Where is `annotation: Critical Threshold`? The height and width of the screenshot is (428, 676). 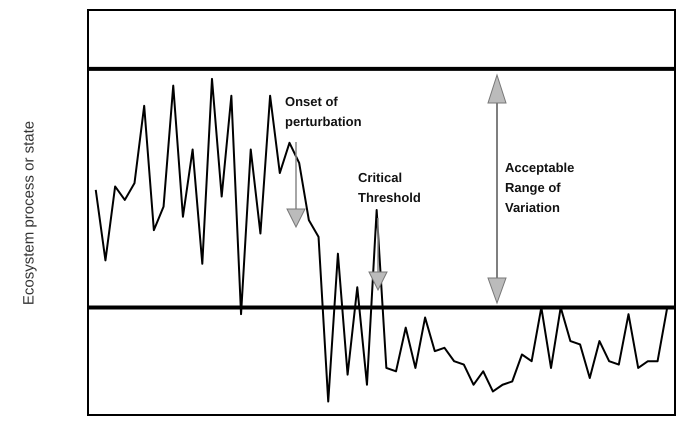 annotation: Critical Threshold is located at coordinates (390, 188).